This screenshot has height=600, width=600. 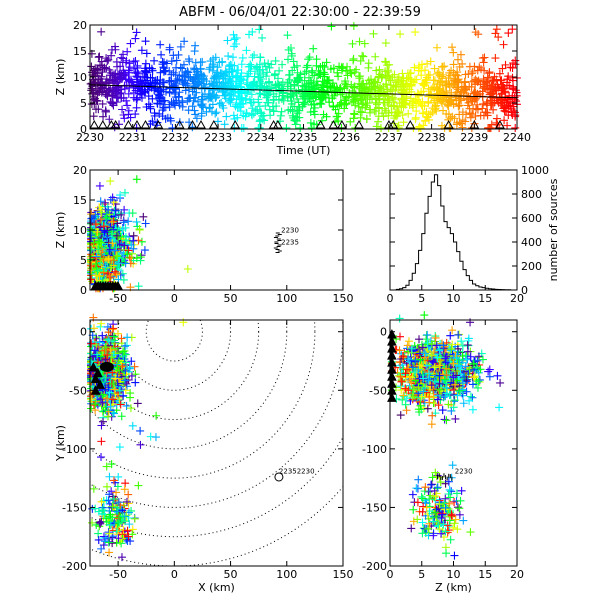 What do you see at coordinates (454, 574) in the screenshot?
I see `zy-xtick-label: 10` at bounding box center [454, 574].